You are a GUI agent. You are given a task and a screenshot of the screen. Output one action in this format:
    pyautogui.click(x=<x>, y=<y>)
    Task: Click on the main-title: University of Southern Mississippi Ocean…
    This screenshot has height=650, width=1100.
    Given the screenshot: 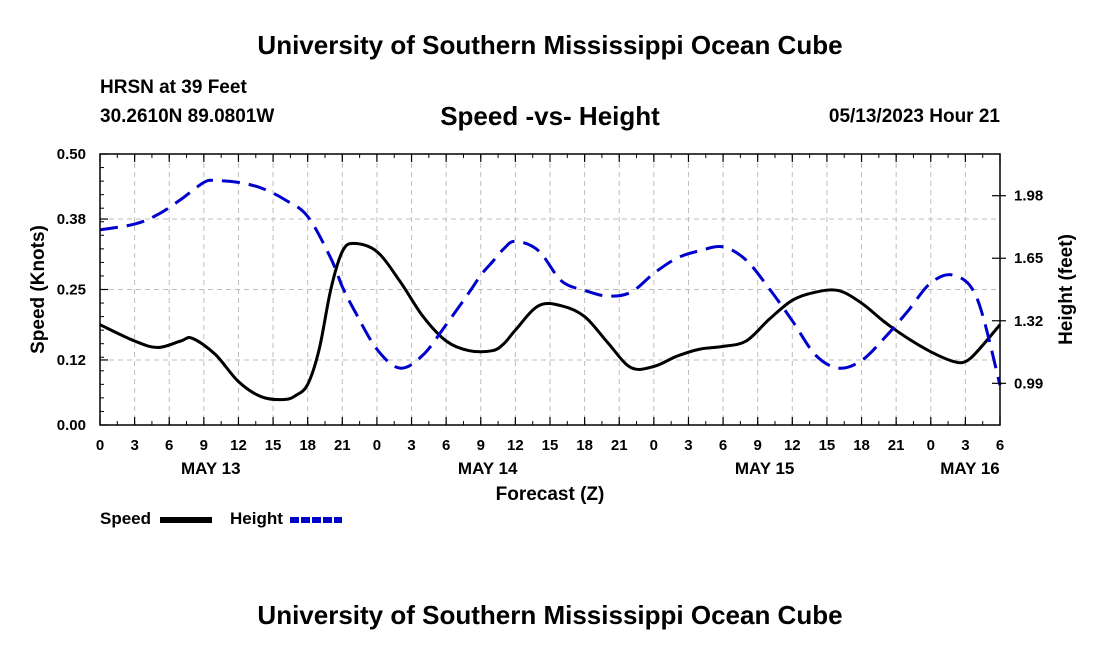 What is the action you would take?
    pyautogui.click(x=550, y=45)
    